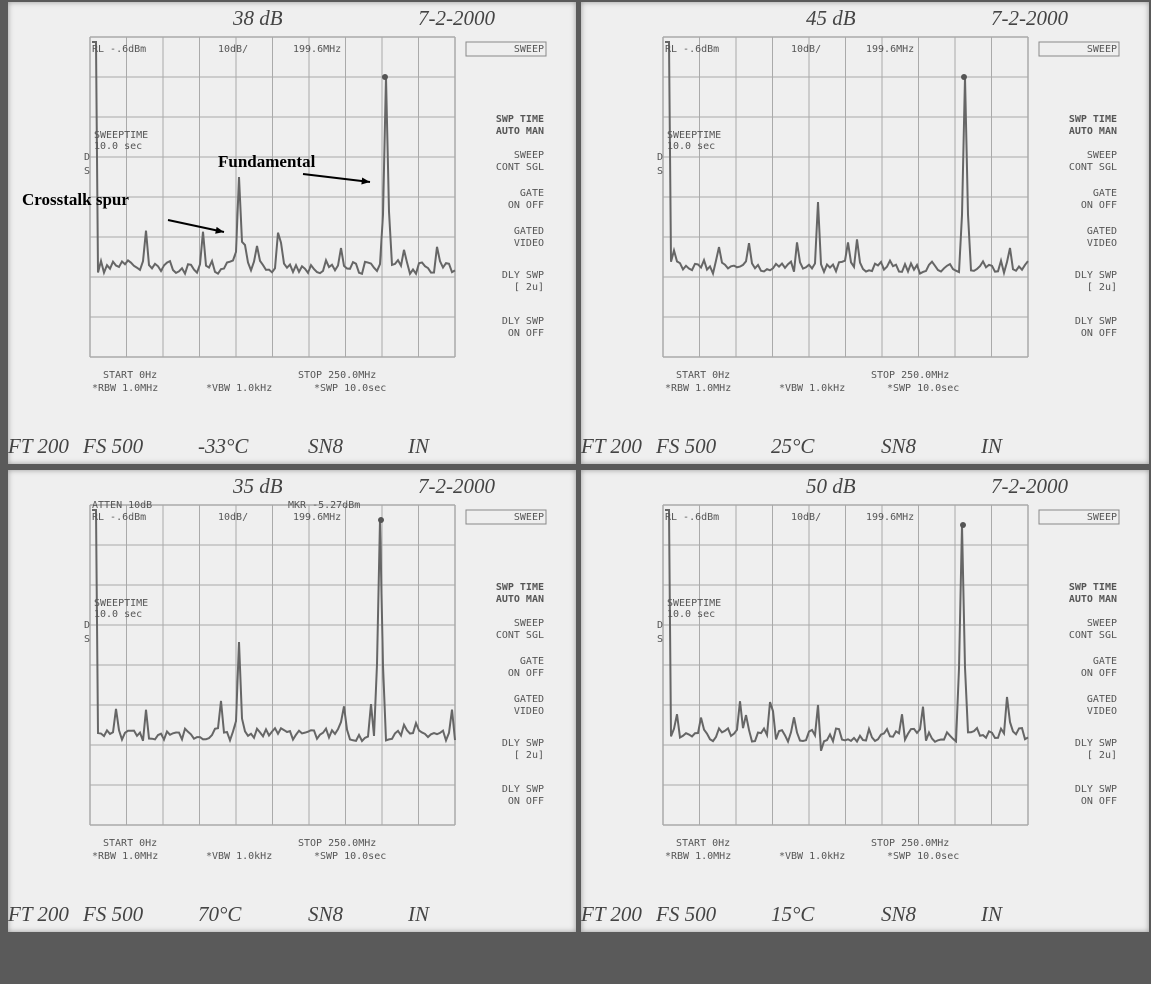 This screenshot has width=1151, height=984. I want to click on marker: MKR -5.27dBm, so click(324, 505).